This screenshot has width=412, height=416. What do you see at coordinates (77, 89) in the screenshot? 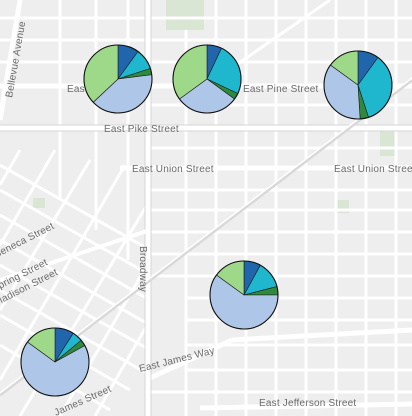
I see `street-label: East` at bounding box center [77, 89].